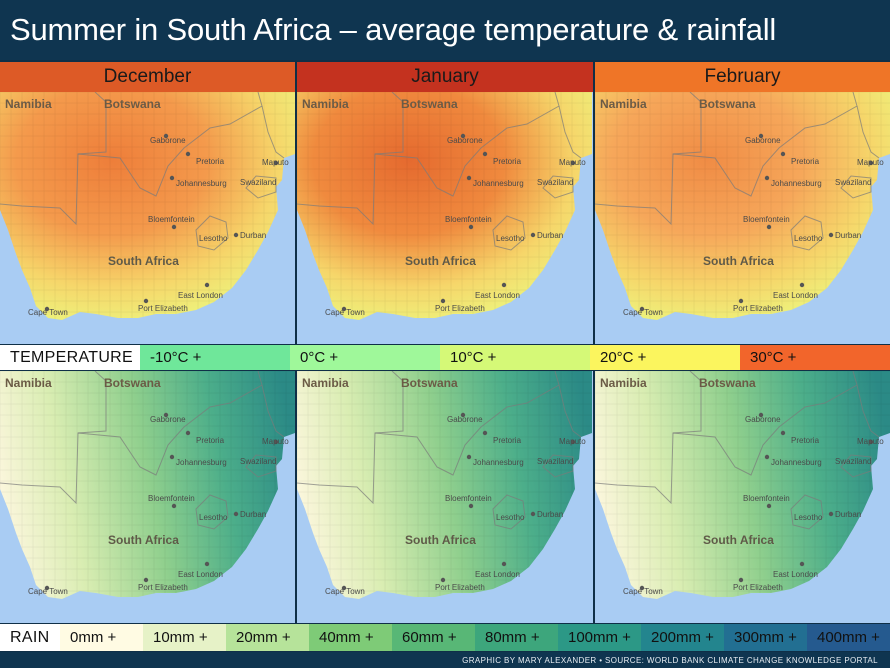  I want to click on rain-legend-item: 20mm +, so click(267, 637).